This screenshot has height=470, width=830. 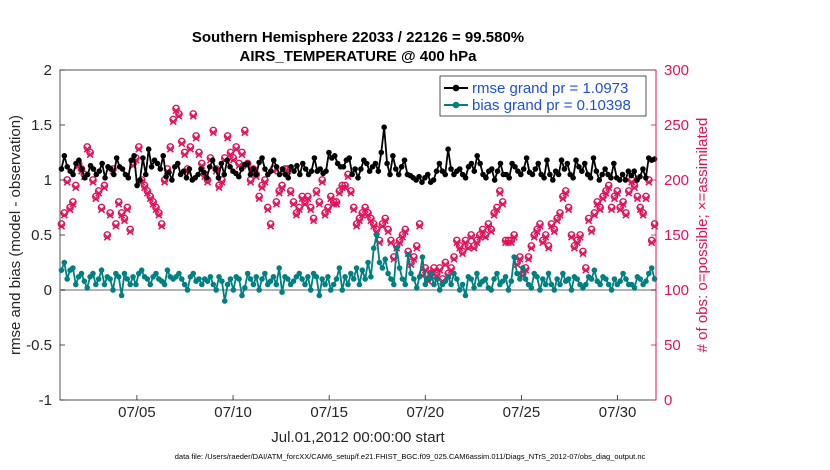 What do you see at coordinates (676, 70) in the screenshot?
I see `y-right-tick-label: 300` at bounding box center [676, 70].